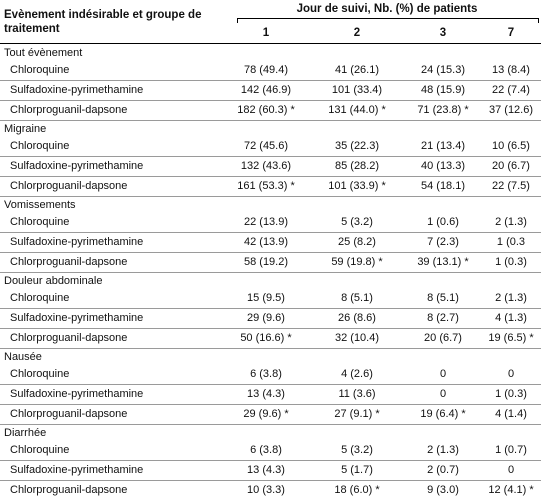 The width and height of the screenshot is (541, 500). What do you see at coordinates (443, 242) in the screenshot?
I see `day-3-value: 7 (2.3)` at bounding box center [443, 242].